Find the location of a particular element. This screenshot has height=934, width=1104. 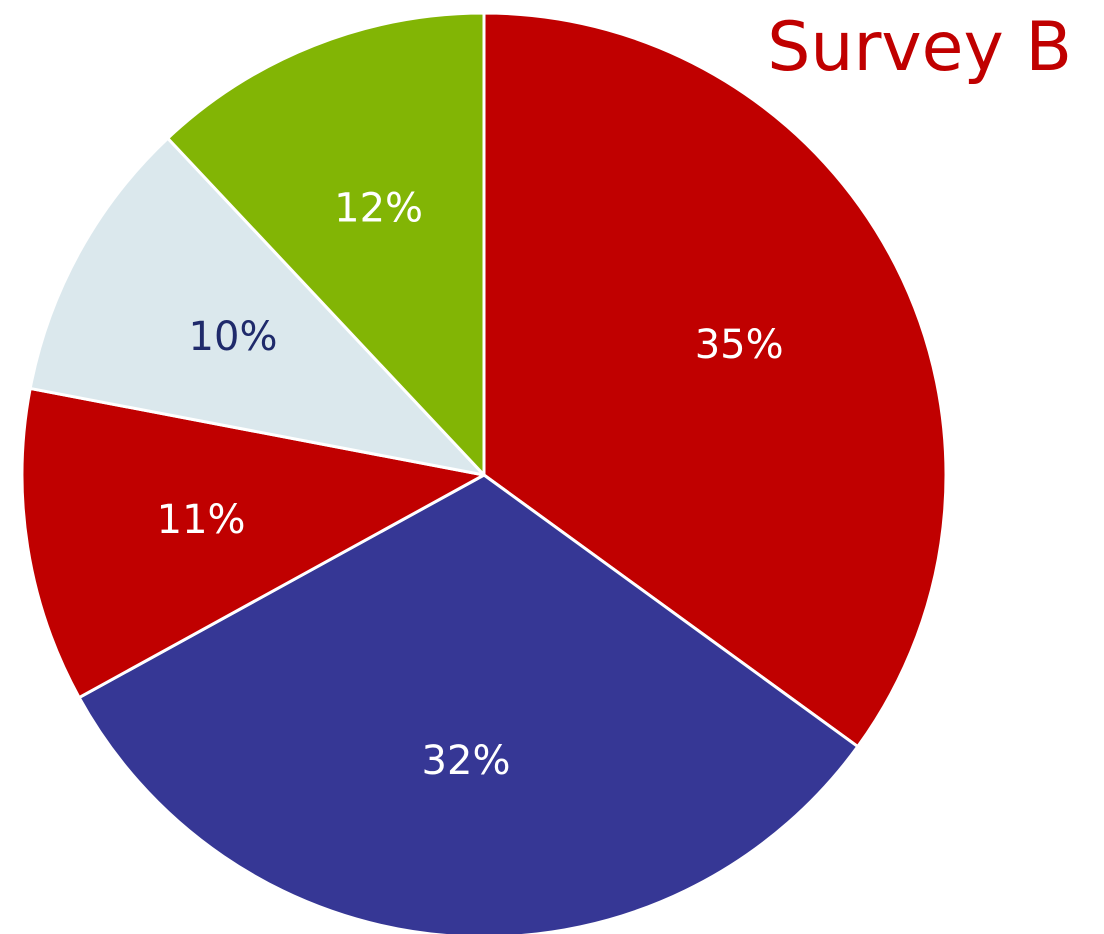

chart-title: Survey B is located at coordinates (919, 47).